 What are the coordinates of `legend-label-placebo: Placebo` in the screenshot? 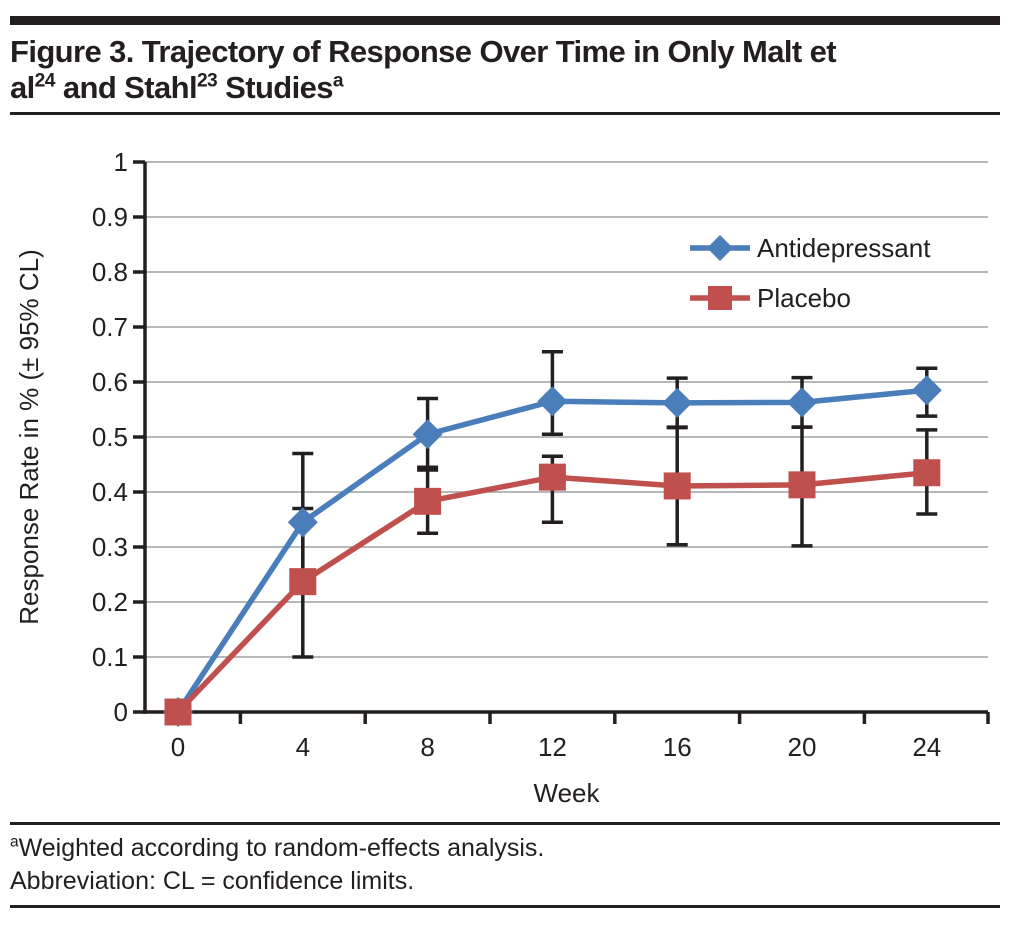 It's located at (804, 298).